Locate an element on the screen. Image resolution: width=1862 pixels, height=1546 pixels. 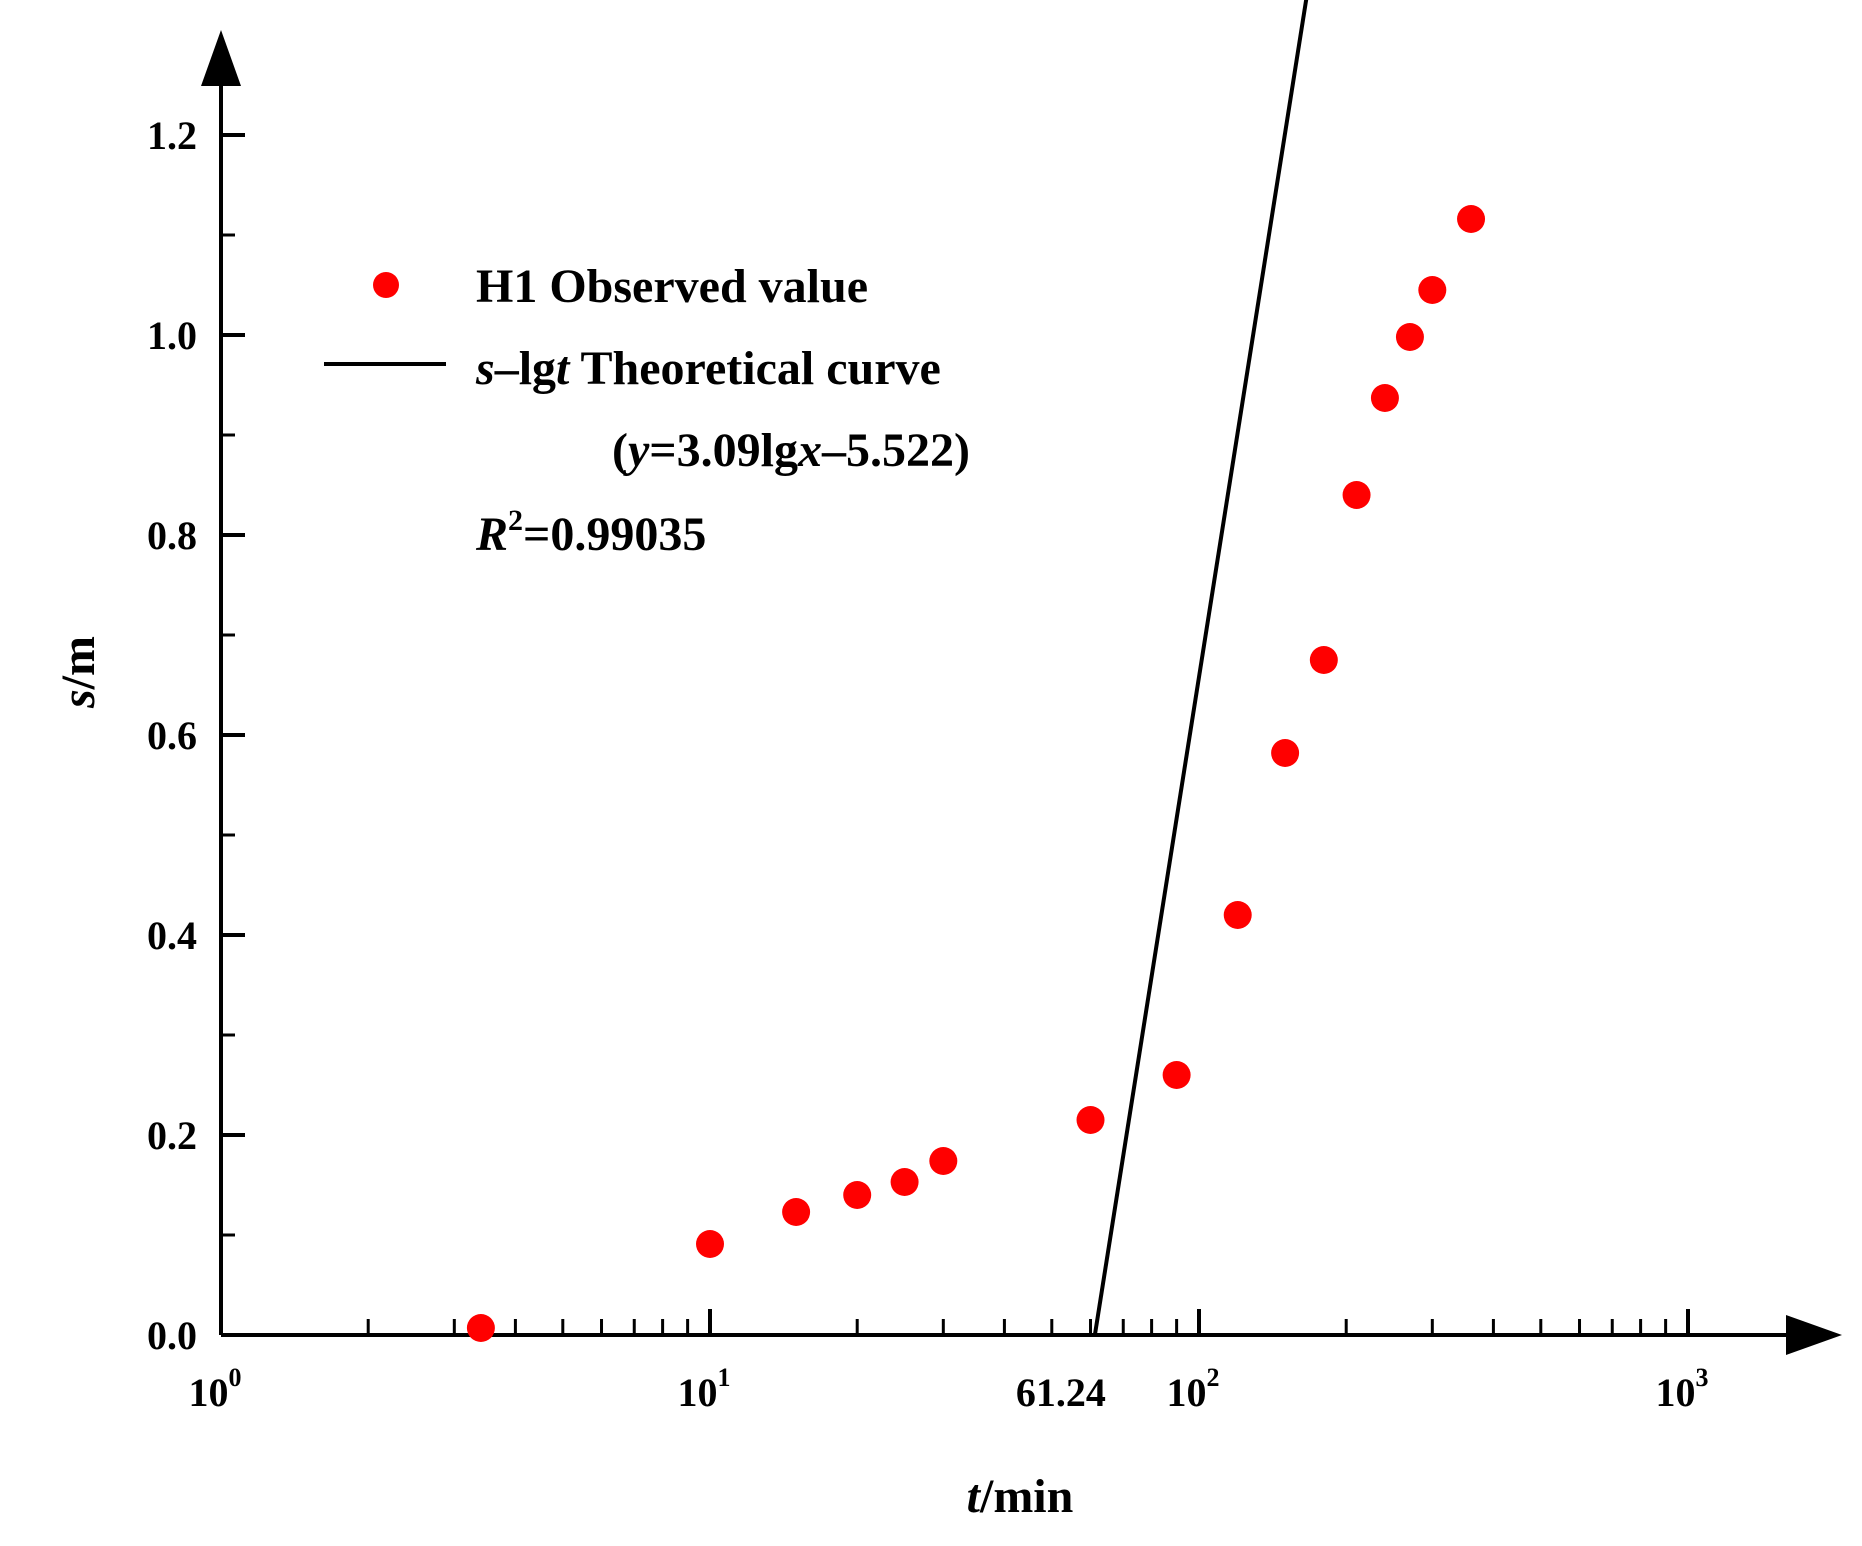
x-axis-arrow is located at coordinates (1814, 1335).